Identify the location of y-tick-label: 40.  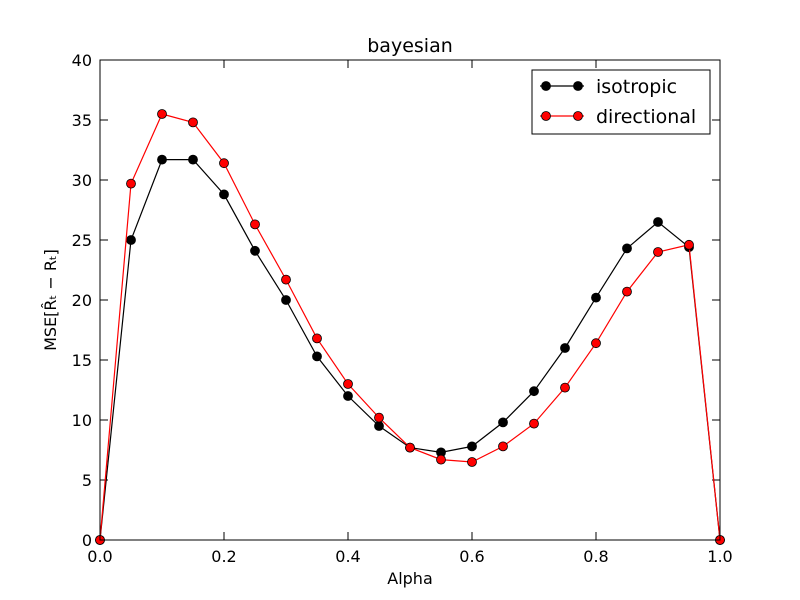
(82, 60).